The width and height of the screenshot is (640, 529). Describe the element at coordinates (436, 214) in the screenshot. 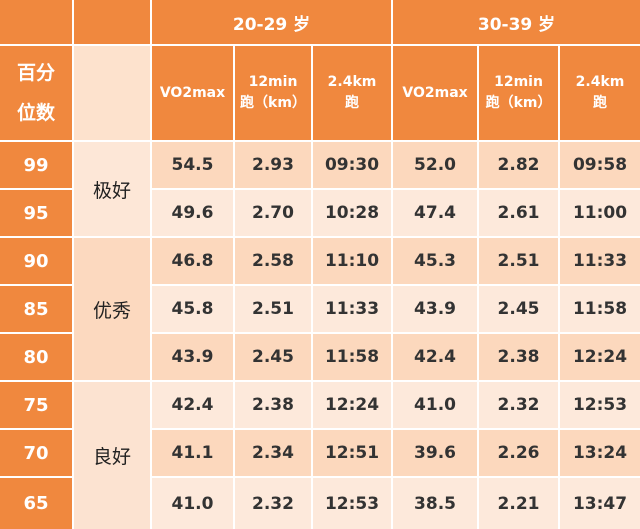

I see `value-cell: 47.4` at that location.